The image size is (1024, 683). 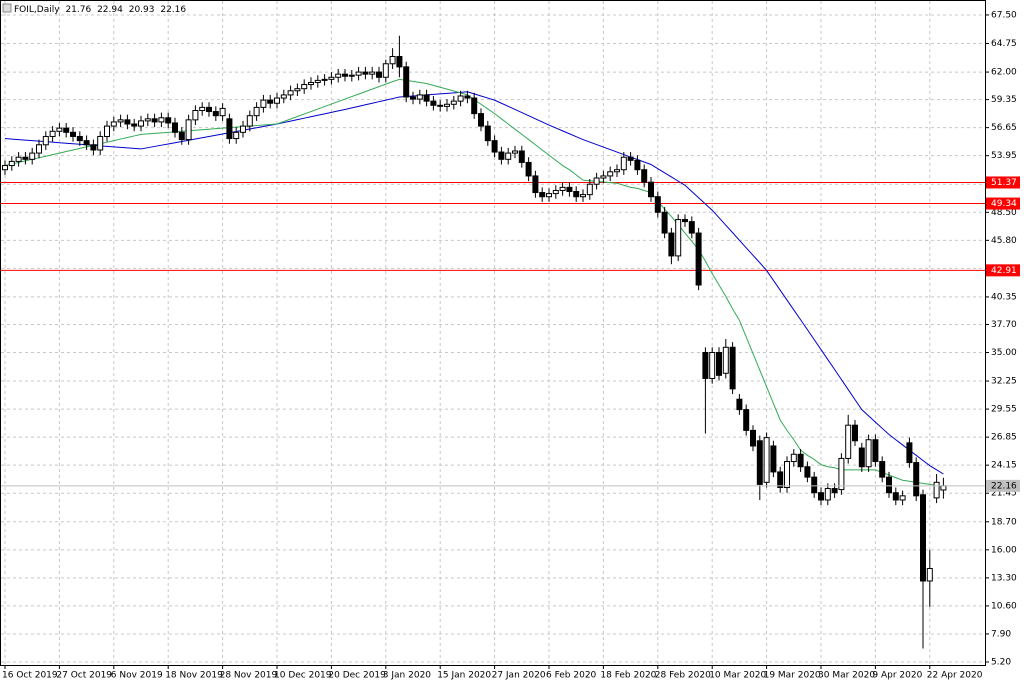 I want to click on y-tick-label: 40.35, so click(x=1004, y=297).